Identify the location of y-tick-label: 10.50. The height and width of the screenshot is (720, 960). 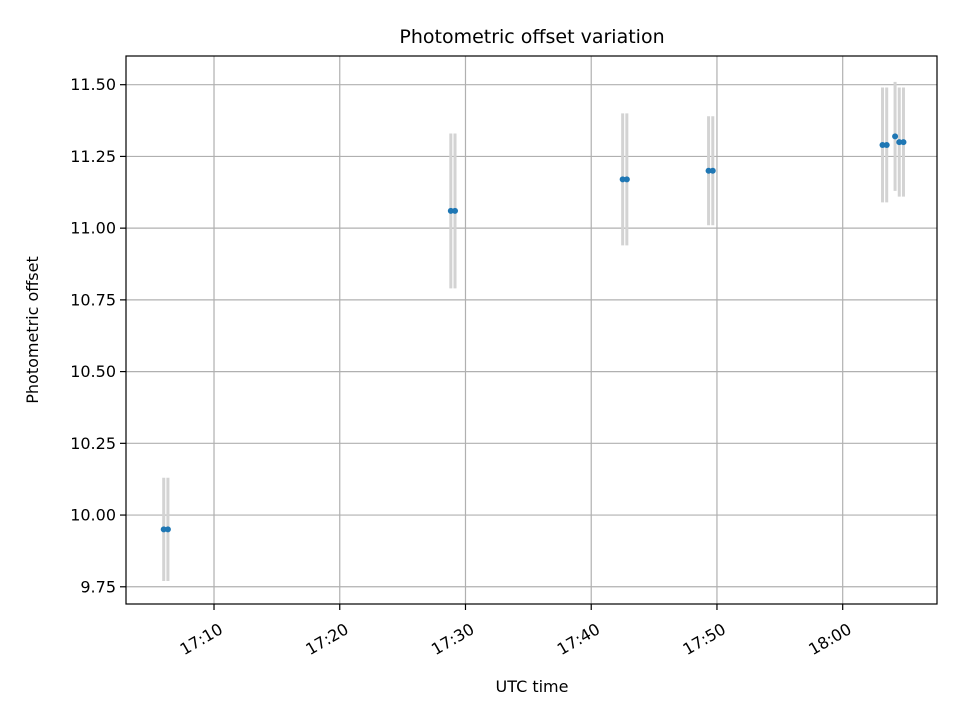
(93, 371).